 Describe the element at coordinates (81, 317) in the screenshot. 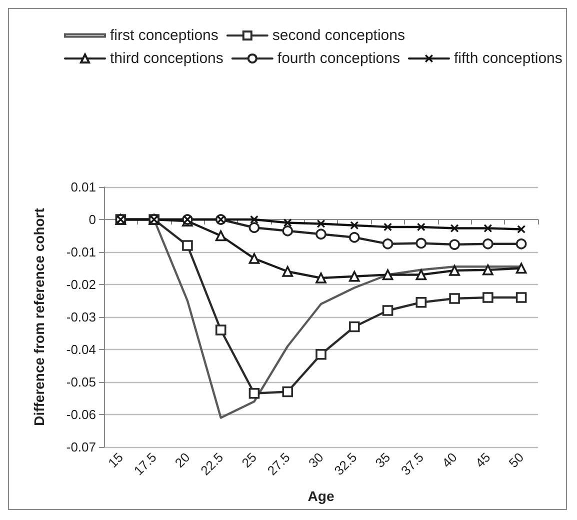

I see `y-tick-label: -0.03` at that location.